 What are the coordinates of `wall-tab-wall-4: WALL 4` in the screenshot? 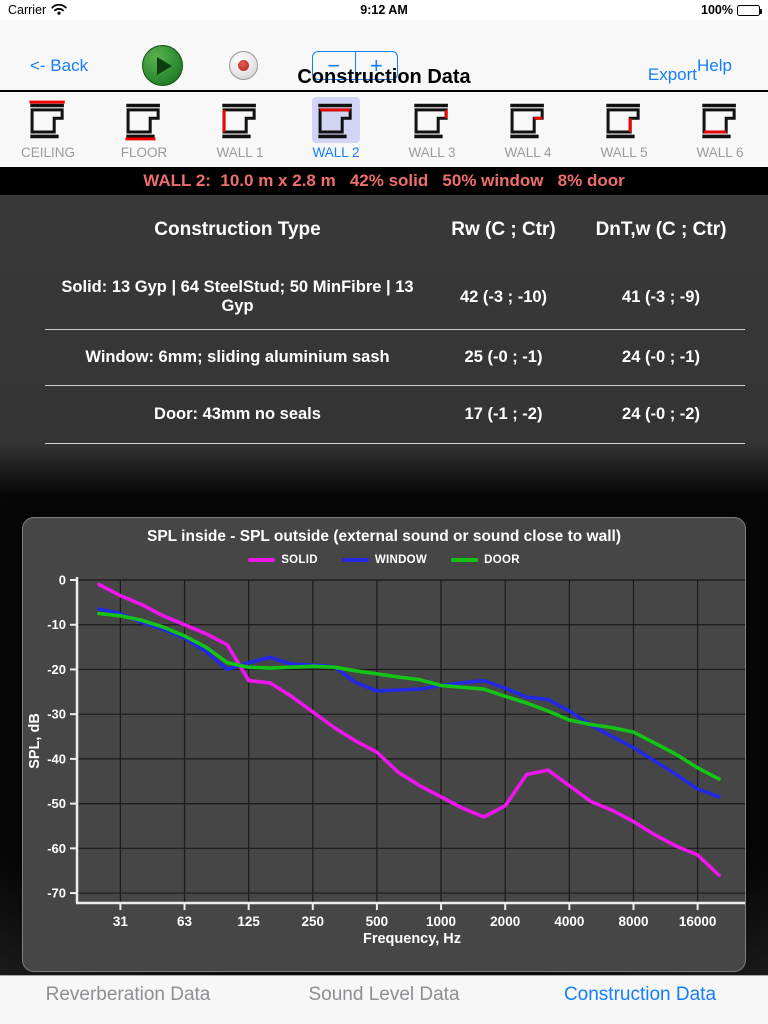 It's located at (528, 129).